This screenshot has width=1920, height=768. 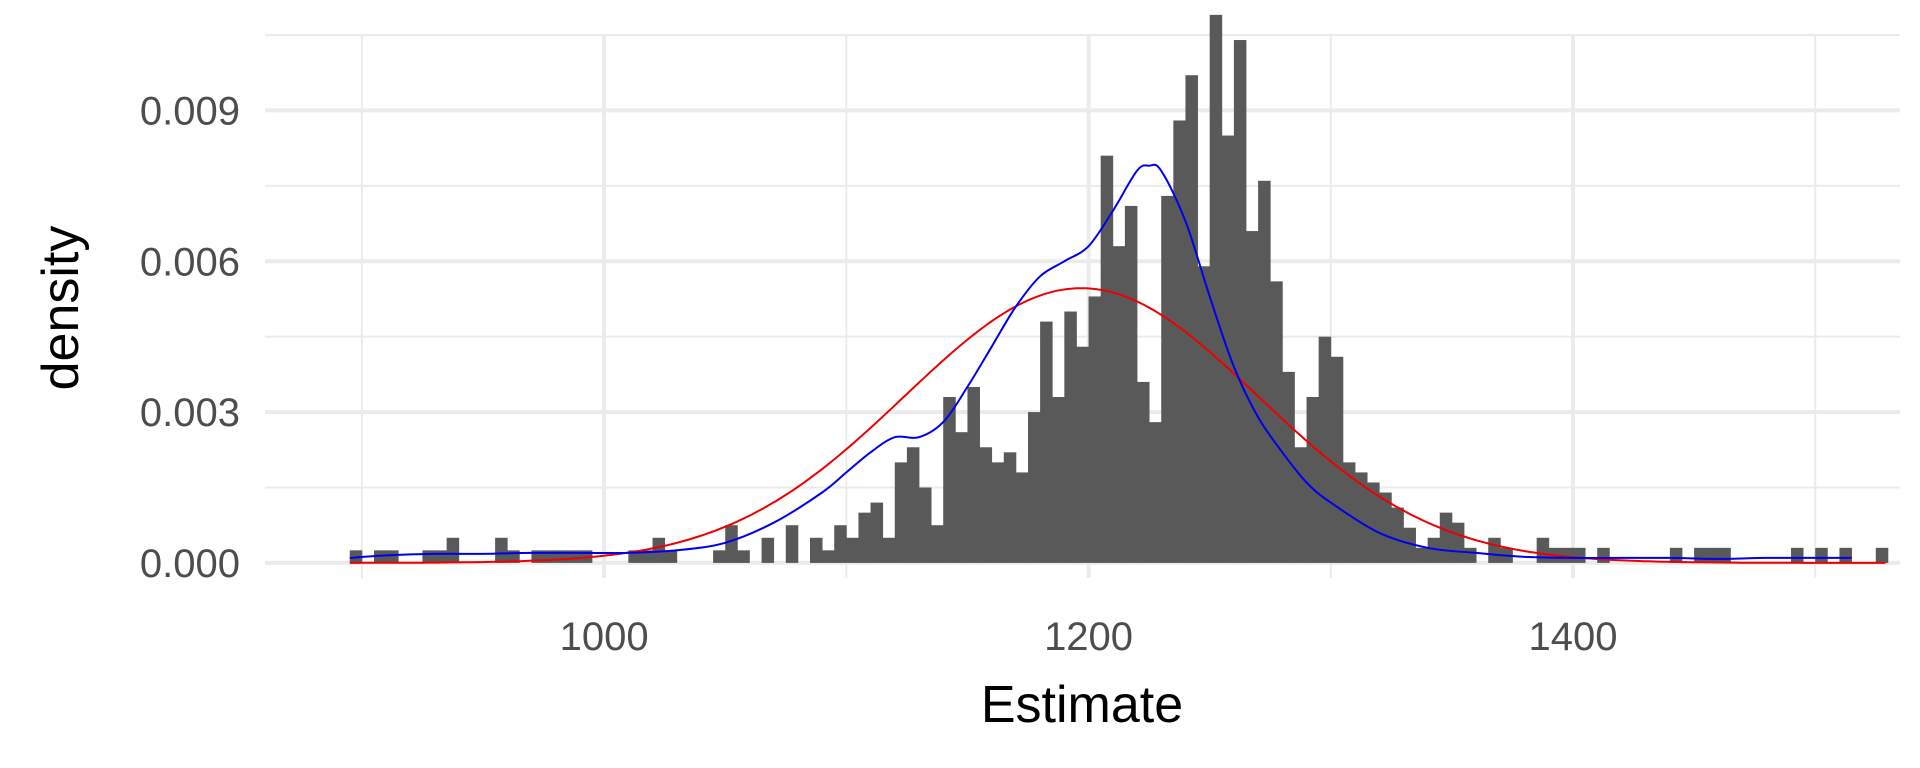 I want to click on x-tick-labels: 1000 1200 1400, so click(x=1089, y=637).